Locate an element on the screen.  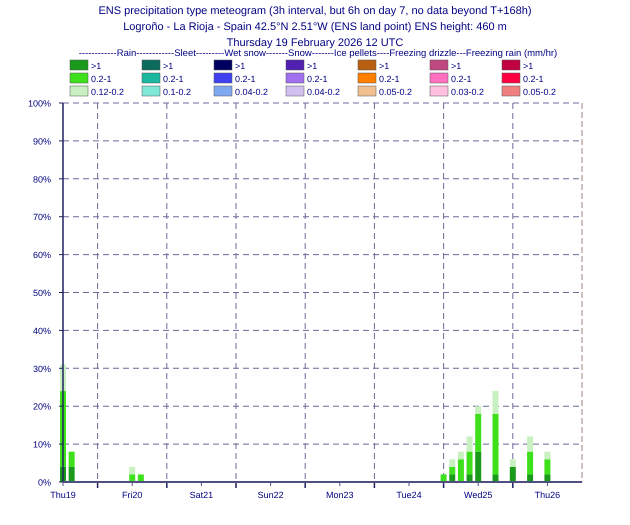
text: Thursday 19 February 2026 12 UTC is located at coordinates (315, 43).